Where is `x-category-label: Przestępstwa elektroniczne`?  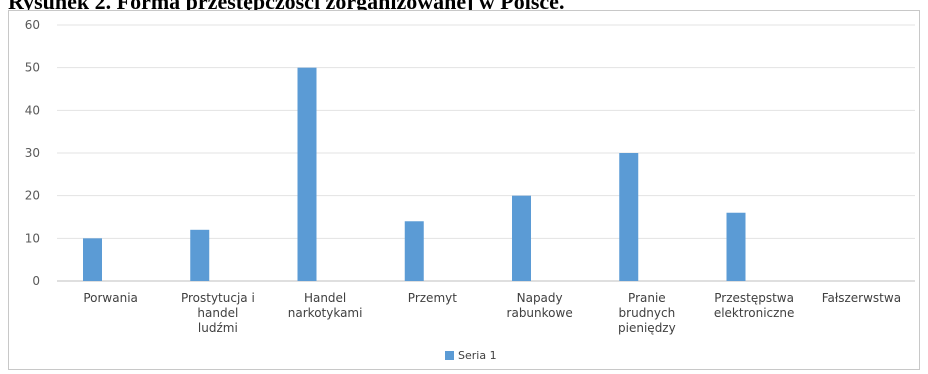 x-category-label: Przestępstwa elektroniczne is located at coordinates (754, 305).